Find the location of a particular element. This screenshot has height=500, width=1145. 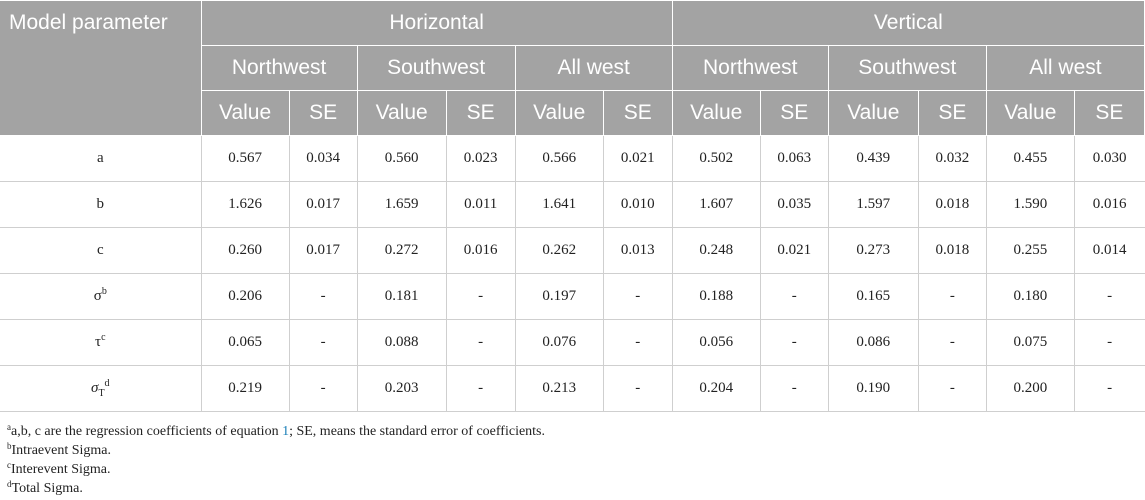

se-cell: 0.011 is located at coordinates (481, 204).